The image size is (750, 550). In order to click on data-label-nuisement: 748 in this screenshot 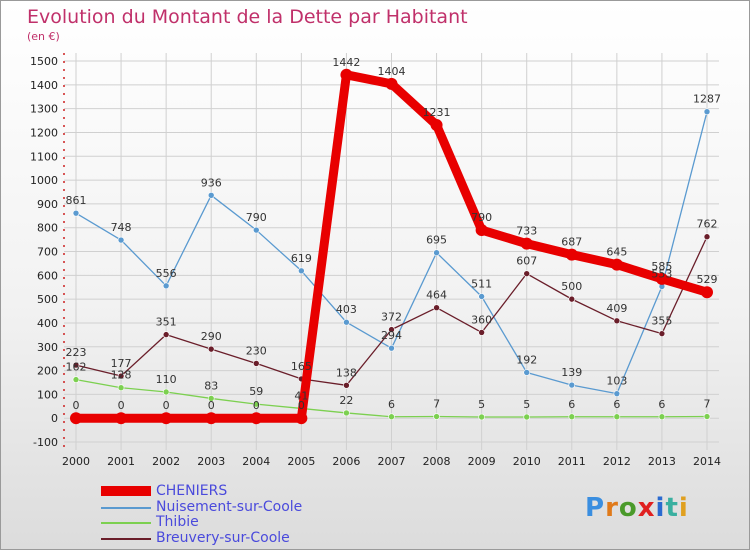, I will do `click(121, 227)`.